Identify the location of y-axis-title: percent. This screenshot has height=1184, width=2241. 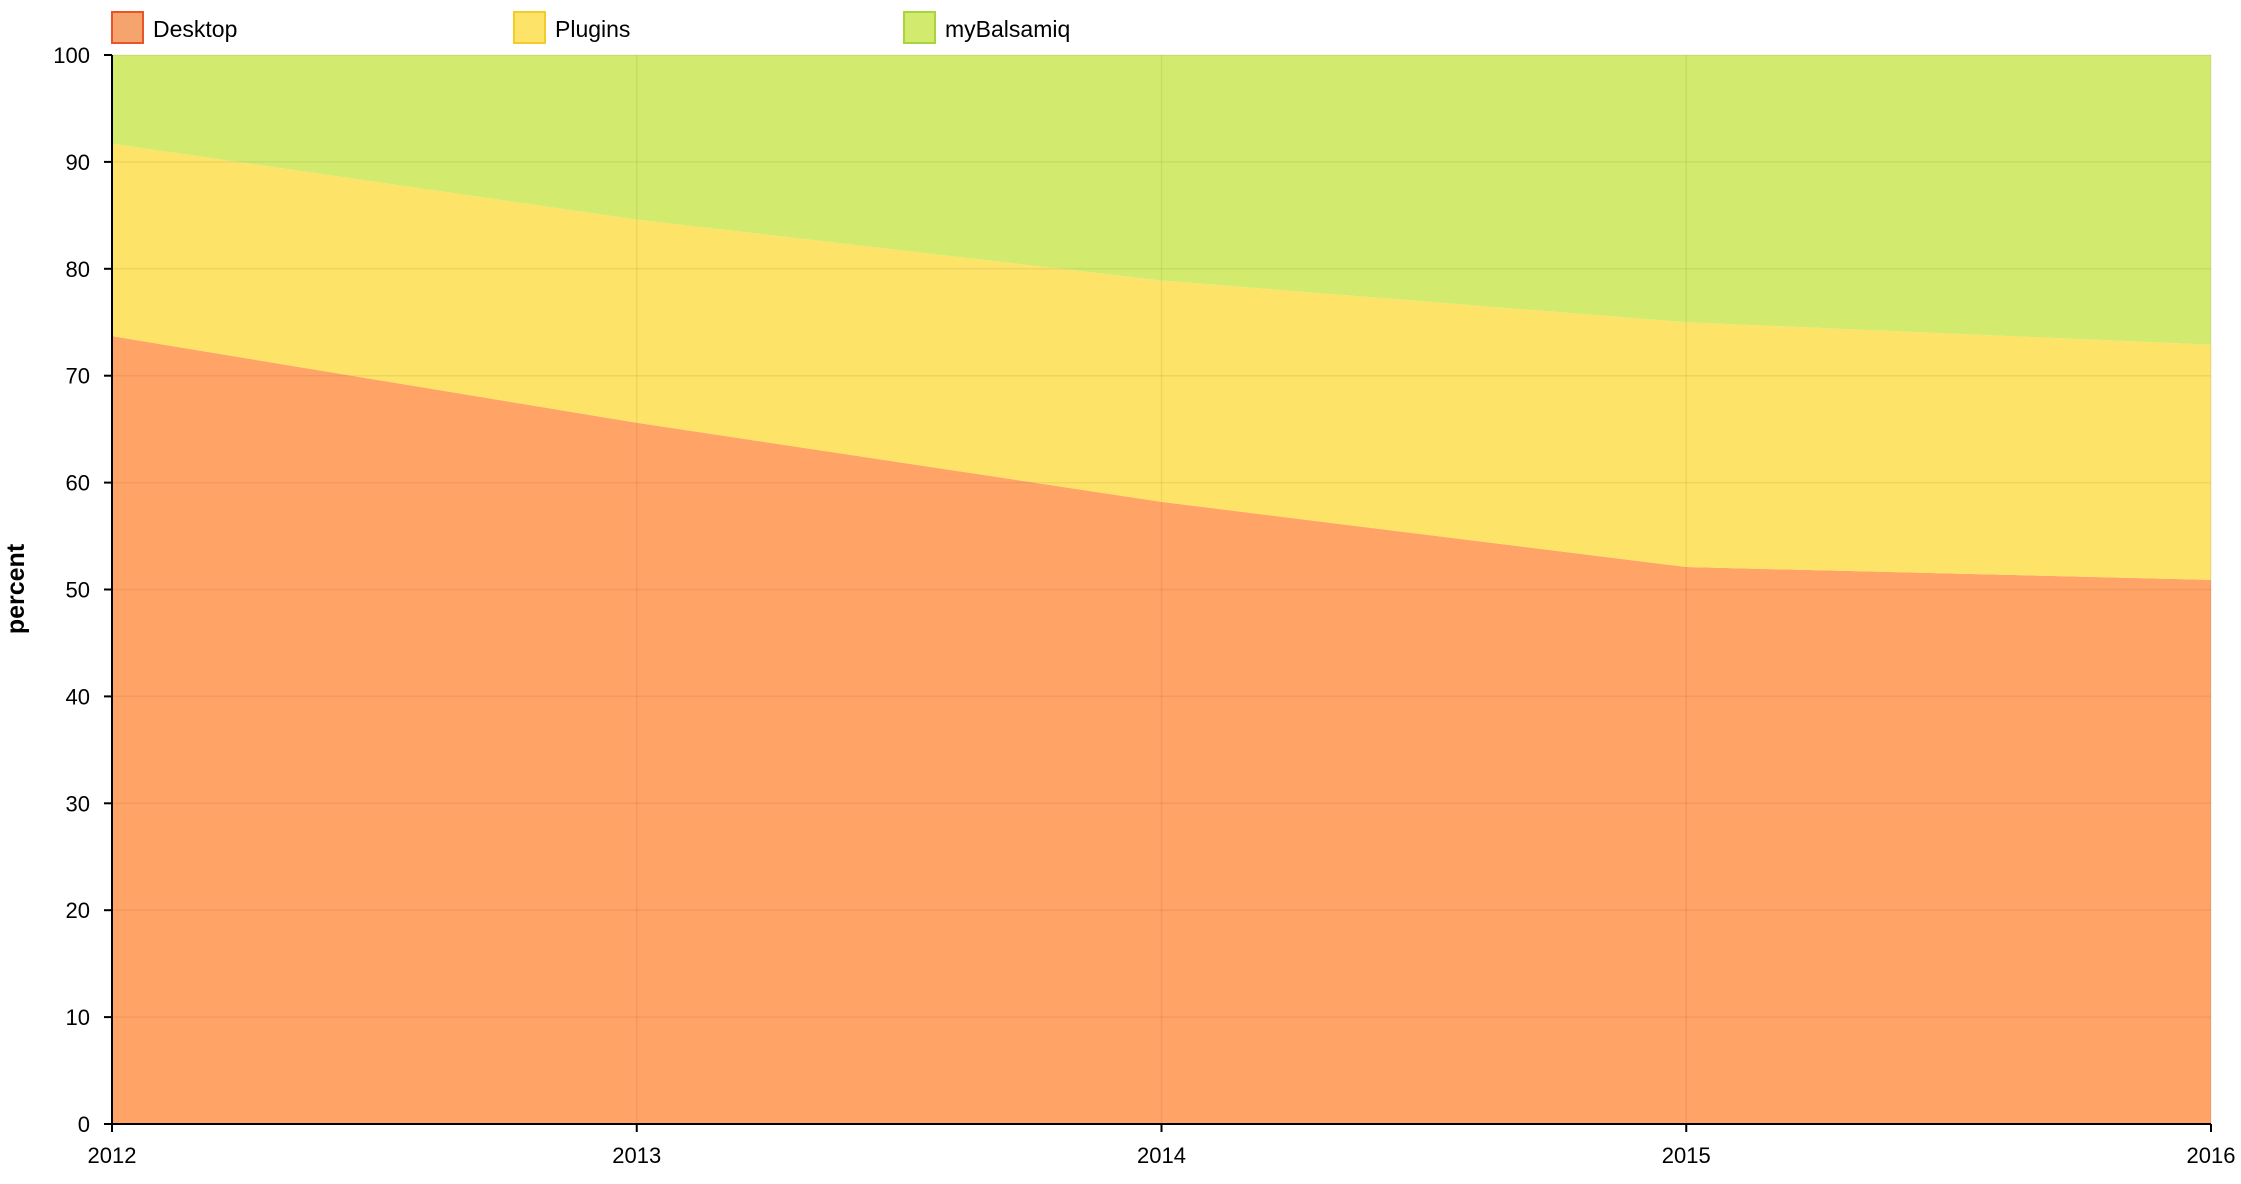
(16, 588).